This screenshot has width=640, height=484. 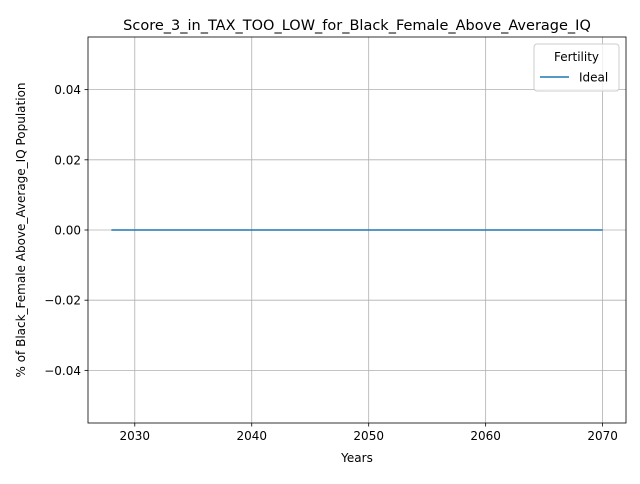 I want to click on legend: Fertility Ideal, so click(x=576, y=67).